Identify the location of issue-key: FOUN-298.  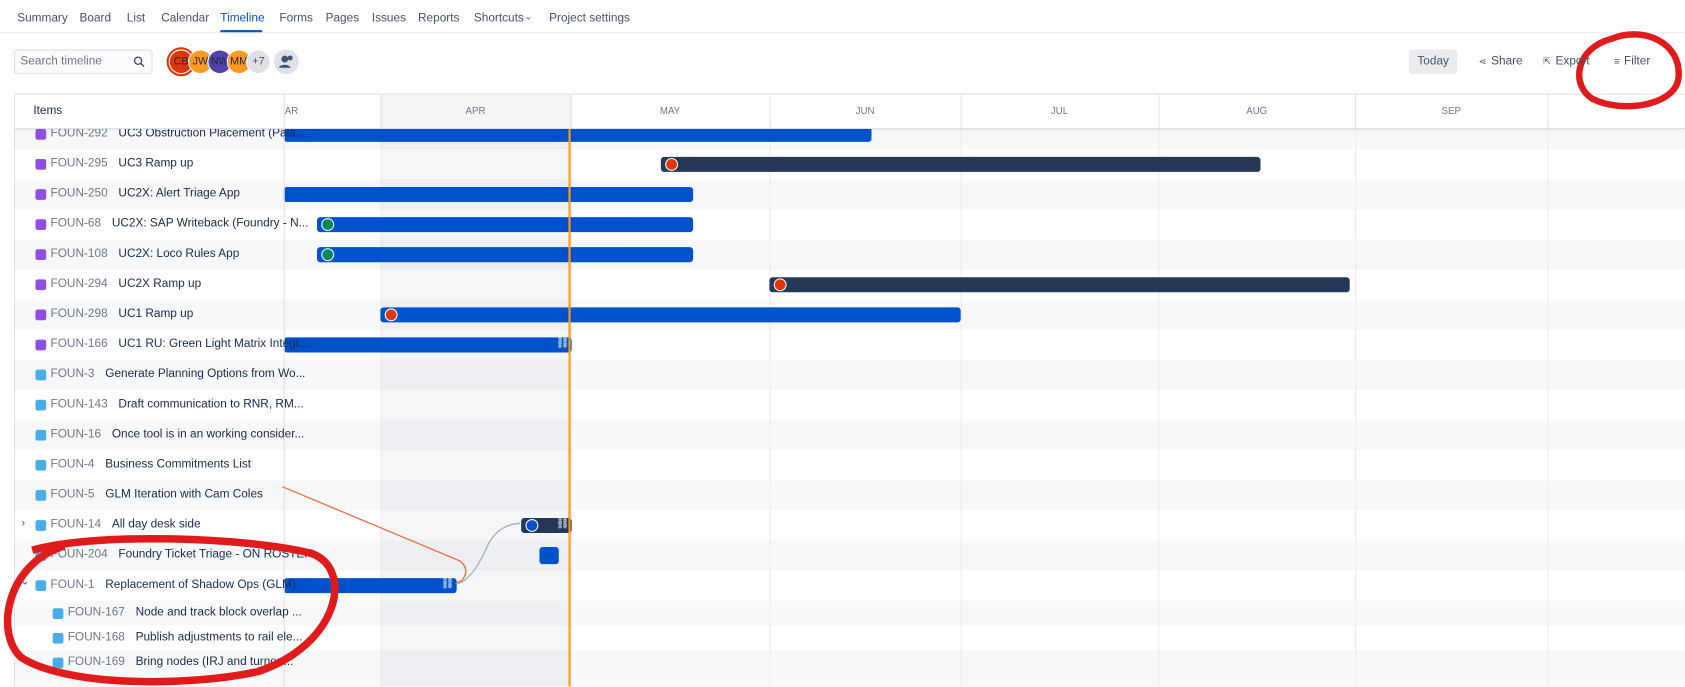
(79, 314).